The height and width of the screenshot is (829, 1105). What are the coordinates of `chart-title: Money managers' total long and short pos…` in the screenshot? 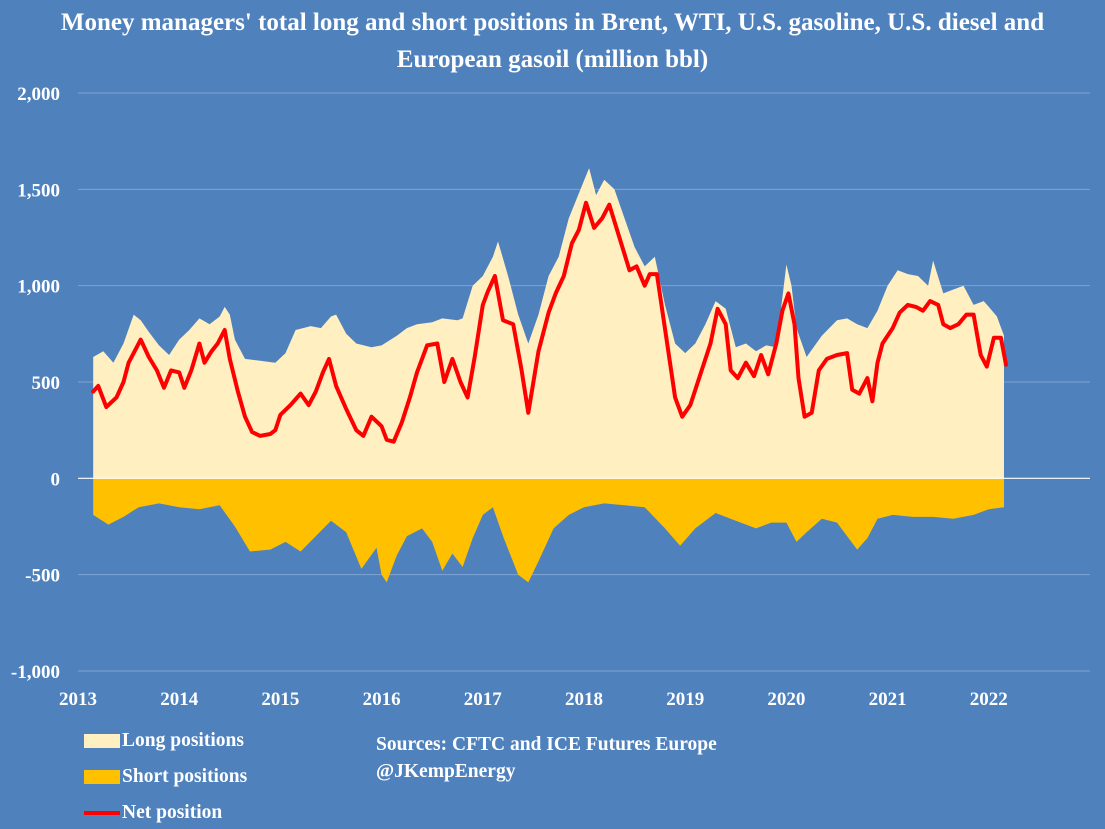 It's located at (552, 41).